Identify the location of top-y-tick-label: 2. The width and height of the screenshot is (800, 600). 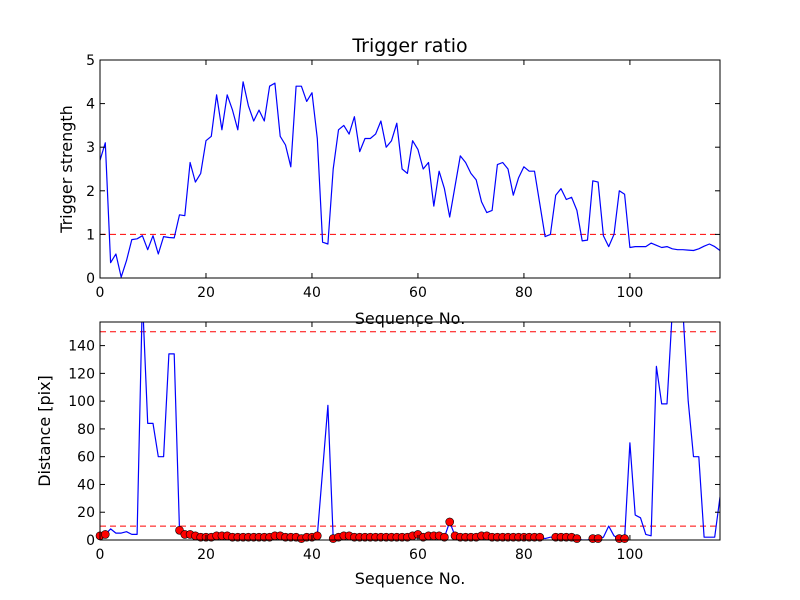
(90, 192).